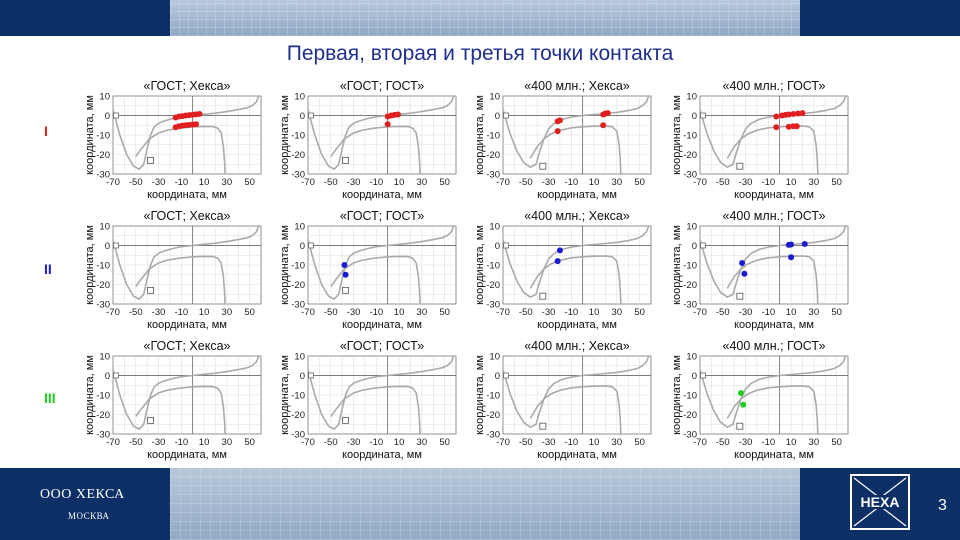 The image size is (960, 540). I want to click on chart-title: «400 млн.; ГОСТ», so click(774, 216).